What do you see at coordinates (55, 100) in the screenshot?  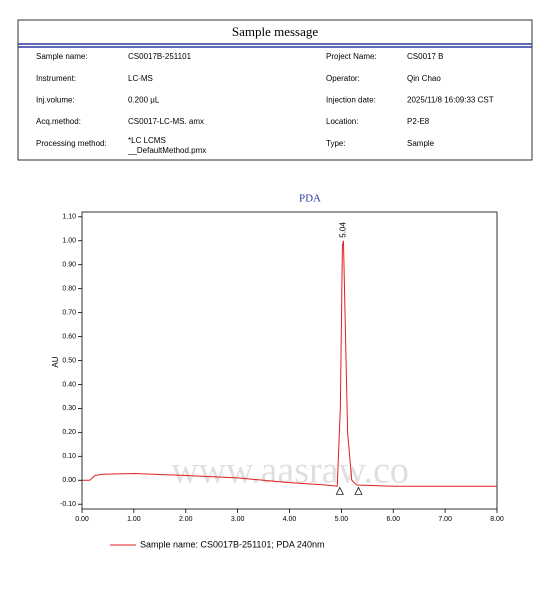 I see `cell-label: Inj.volume:` at bounding box center [55, 100].